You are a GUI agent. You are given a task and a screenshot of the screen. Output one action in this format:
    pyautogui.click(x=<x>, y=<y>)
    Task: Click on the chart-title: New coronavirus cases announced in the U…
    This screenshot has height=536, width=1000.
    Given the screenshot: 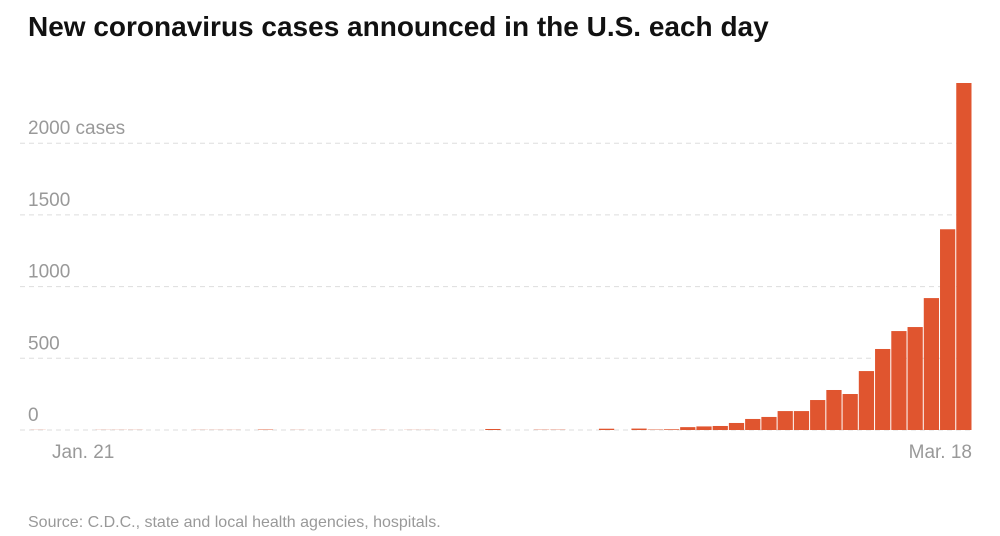 What is the action you would take?
    pyautogui.click(x=398, y=26)
    